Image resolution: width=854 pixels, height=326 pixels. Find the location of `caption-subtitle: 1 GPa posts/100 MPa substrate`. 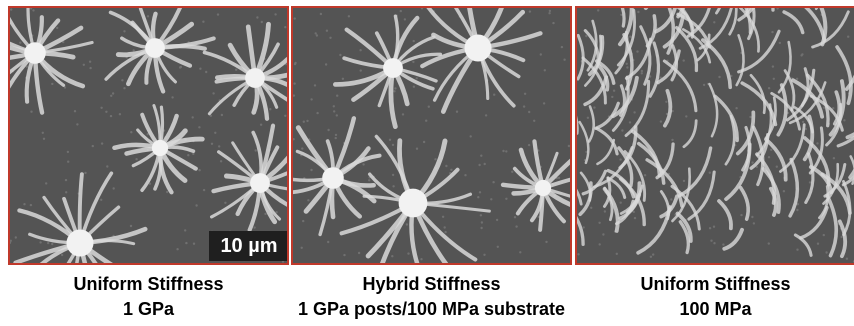

caption-subtitle: 1 GPa posts/100 MPa substrate is located at coordinates (431, 309).